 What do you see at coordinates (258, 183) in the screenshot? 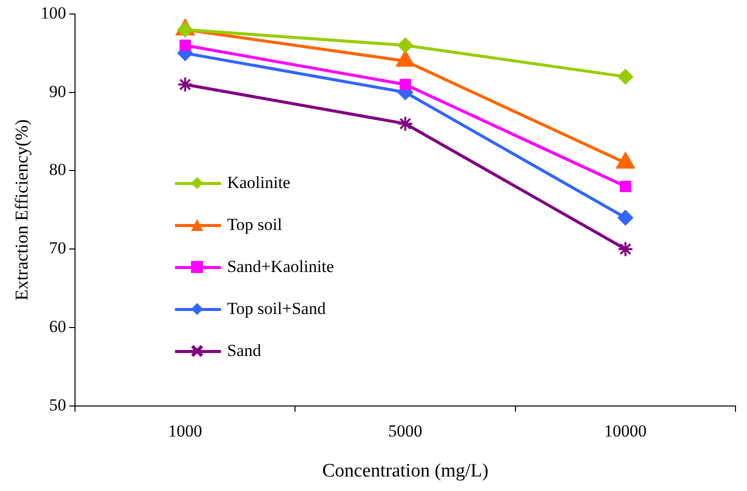
I see `legend-label: Kaolinite` at bounding box center [258, 183].